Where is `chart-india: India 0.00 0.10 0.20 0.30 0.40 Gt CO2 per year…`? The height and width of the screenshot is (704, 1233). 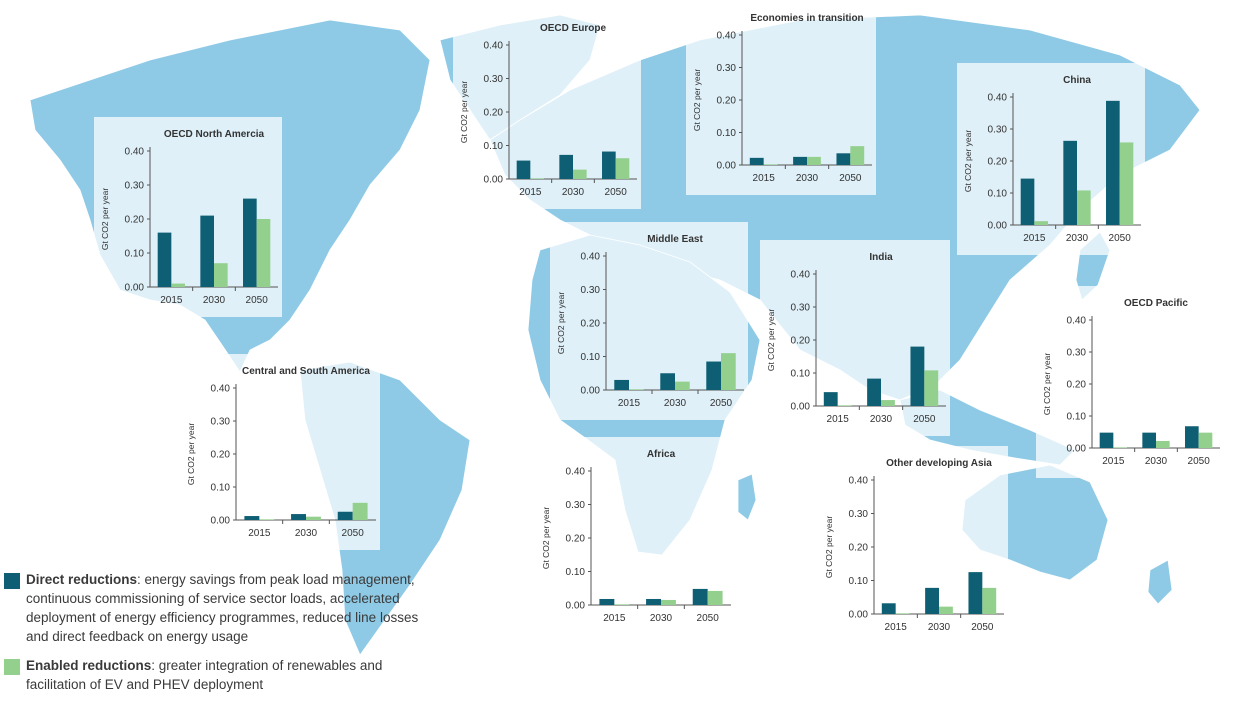 chart-india: India 0.00 0.10 0.20 0.30 0.40 Gt CO2 per year… is located at coordinates (855, 338).